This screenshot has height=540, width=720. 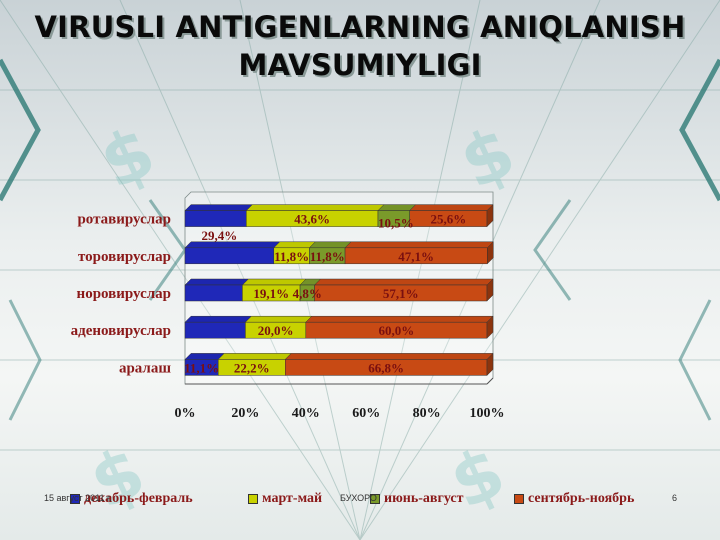 I want to click on x-tick-label-1: 20%, so click(x=245, y=413).